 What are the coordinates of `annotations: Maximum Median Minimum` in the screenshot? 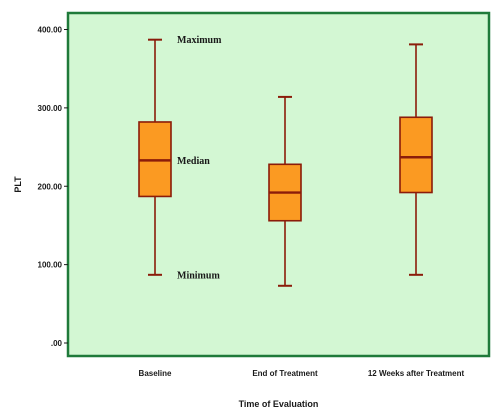 It's located at (199, 158).